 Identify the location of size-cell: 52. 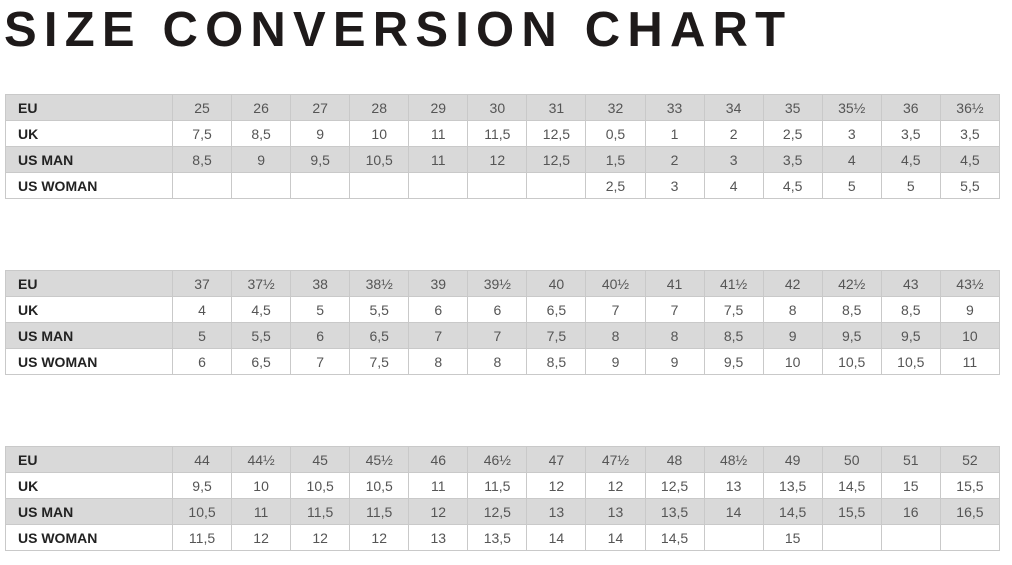
(970, 459).